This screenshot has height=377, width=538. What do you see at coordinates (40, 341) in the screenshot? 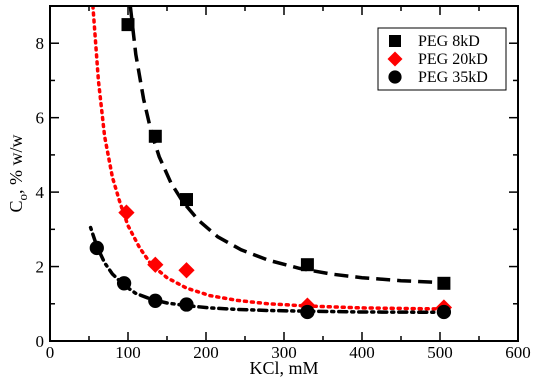
I see `y-tick-label: 0` at bounding box center [40, 341].